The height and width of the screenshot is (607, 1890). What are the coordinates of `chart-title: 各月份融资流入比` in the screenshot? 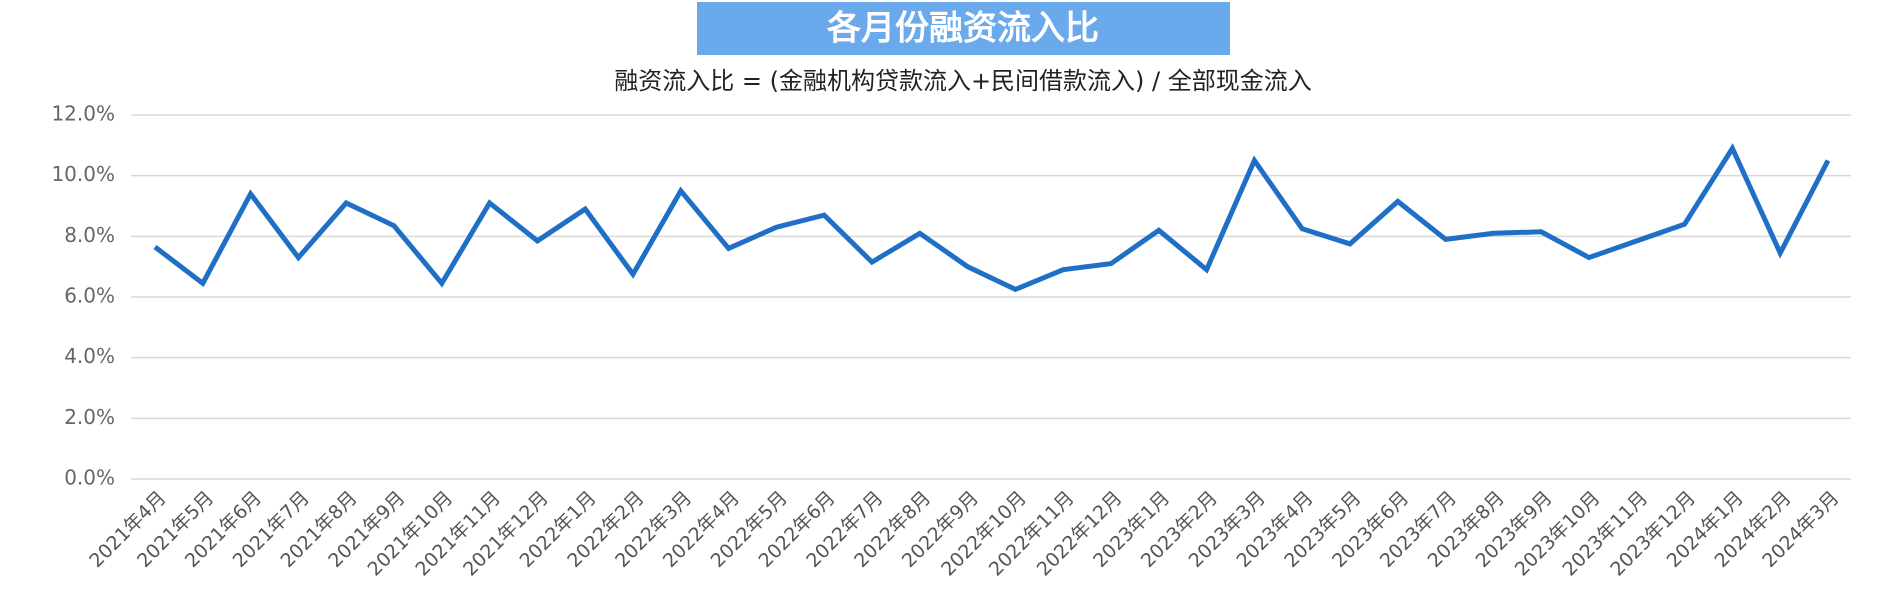 It's located at (963, 29).